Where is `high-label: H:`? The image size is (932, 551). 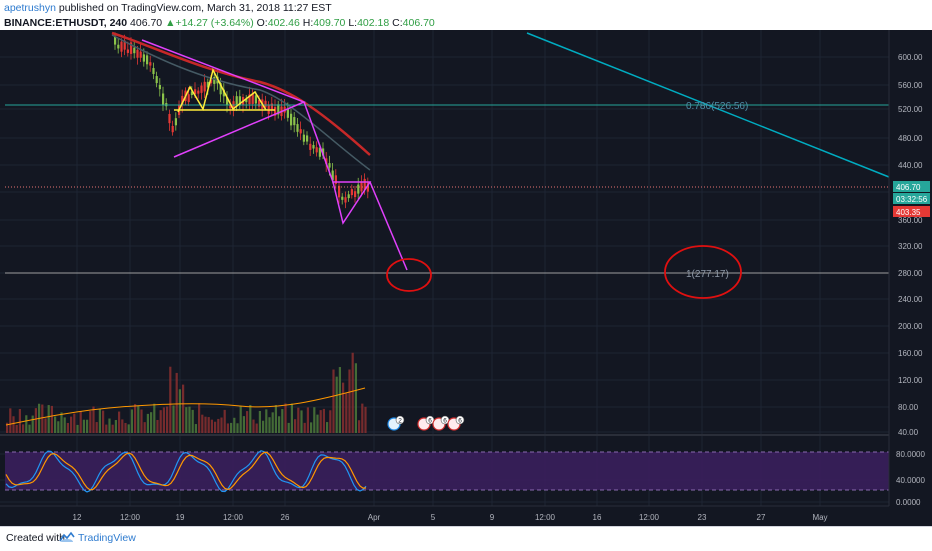 high-label: H: is located at coordinates (308, 23).